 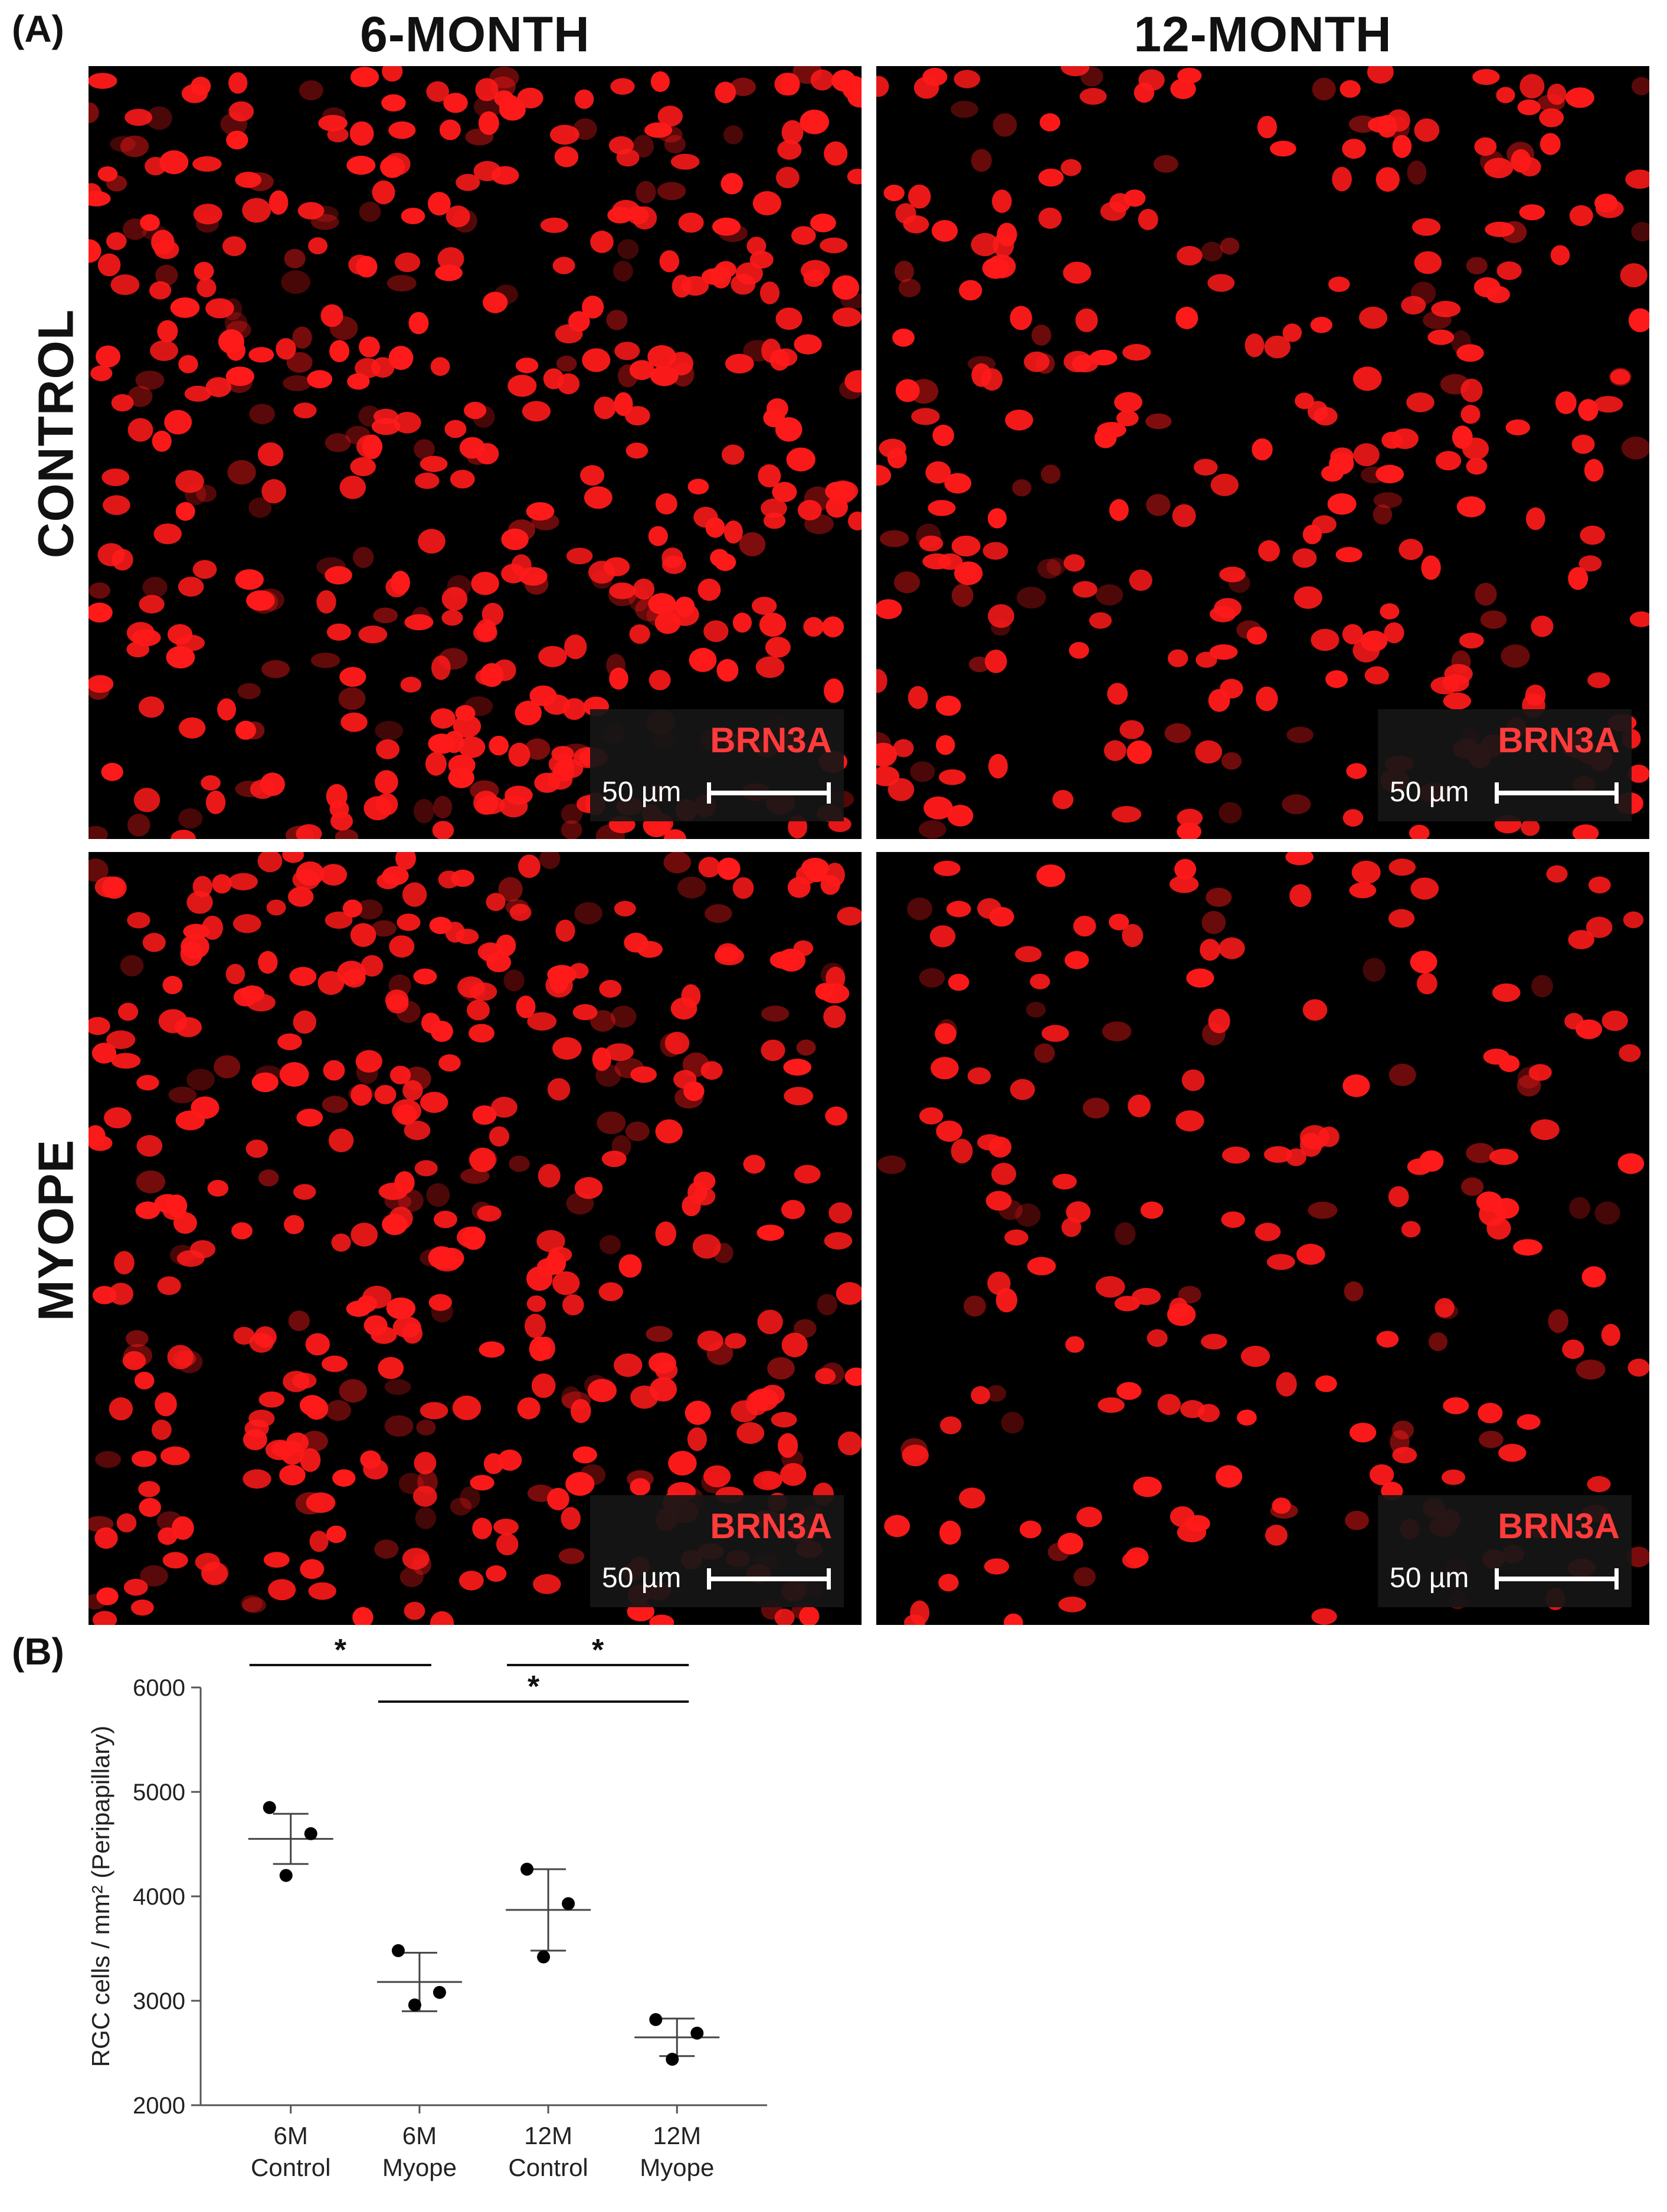 What do you see at coordinates (548, 2135) in the screenshot?
I see `x-category-label: 12M` at bounding box center [548, 2135].